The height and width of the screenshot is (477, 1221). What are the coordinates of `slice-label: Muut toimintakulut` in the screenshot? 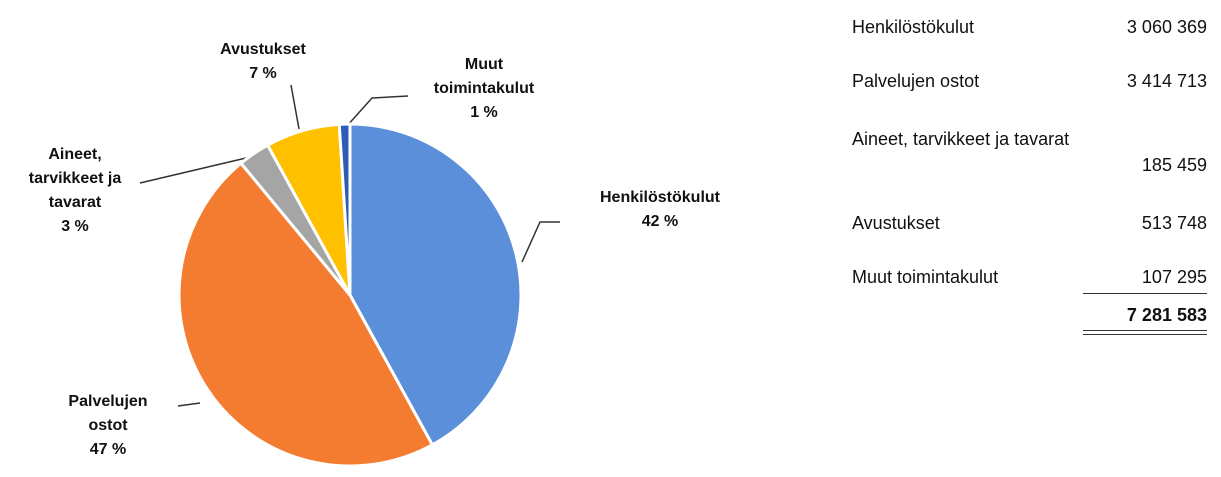 It's located at (484, 76).